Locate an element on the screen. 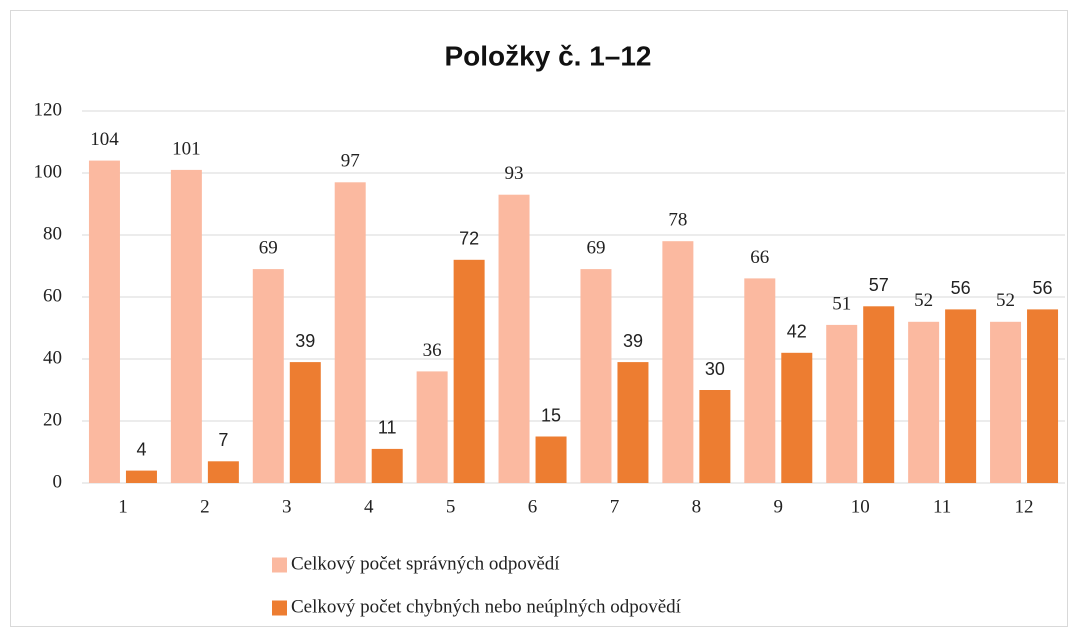 This screenshot has width=1078, height=637. data-label: 66 is located at coordinates (759, 257).